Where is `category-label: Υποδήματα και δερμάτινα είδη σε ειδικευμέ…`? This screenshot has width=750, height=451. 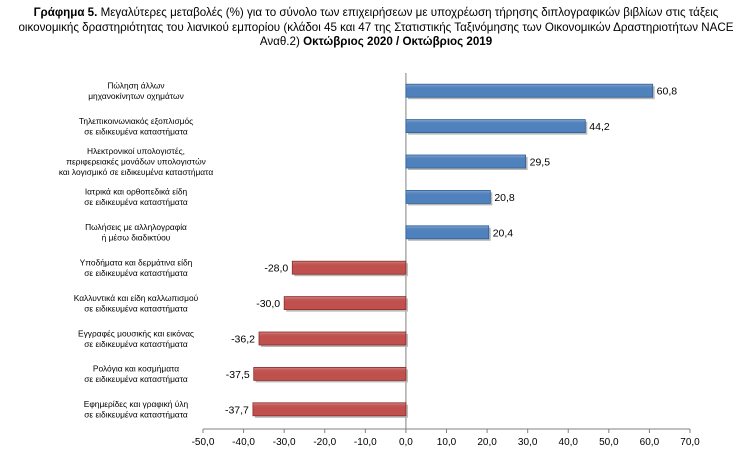 category-label: Υποδήματα και δερμάτινα είδη σε ειδικευμέ… is located at coordinates (136, 267).